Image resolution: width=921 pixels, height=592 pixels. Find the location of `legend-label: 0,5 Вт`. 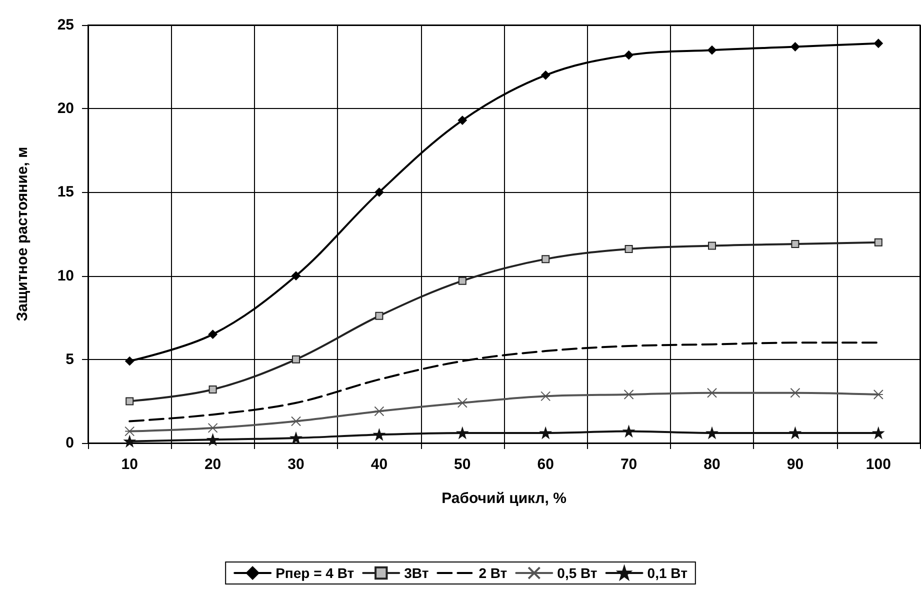

legend-label: 0,5 Вт is located at coordinates (577, 573).